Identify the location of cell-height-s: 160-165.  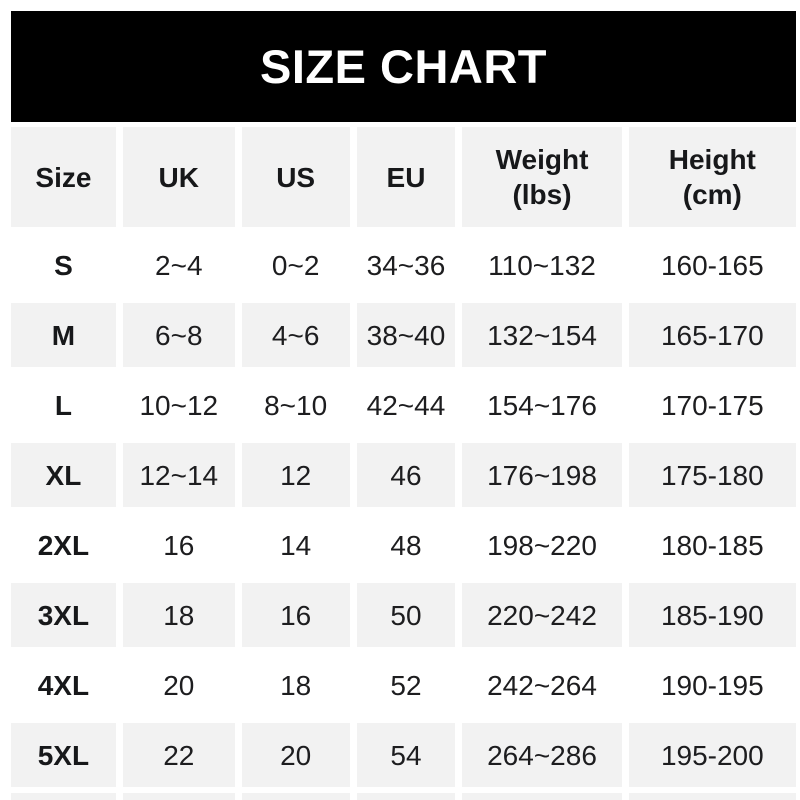
(712, 265).